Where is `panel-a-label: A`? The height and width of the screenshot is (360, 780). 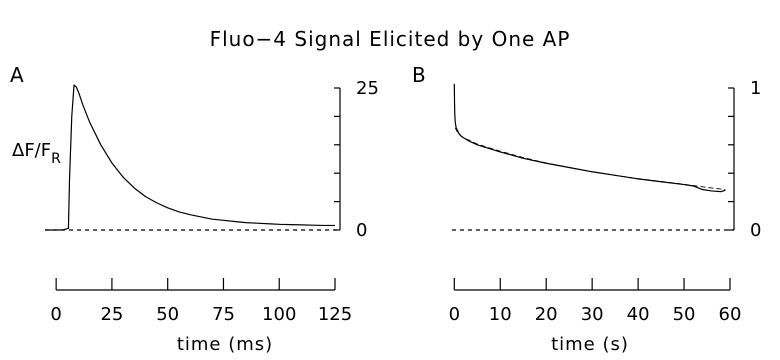
panel-a-label: A is located at coordinates (17, 75).